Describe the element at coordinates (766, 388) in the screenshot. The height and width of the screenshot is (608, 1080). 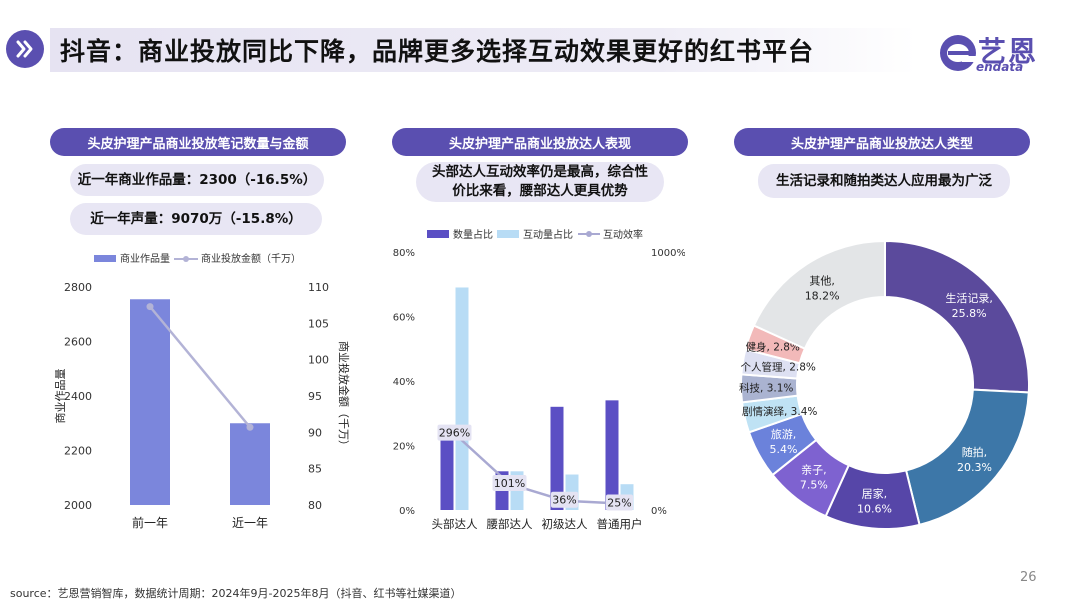
I see `slice-label: 科技, 3.1%` at that location.